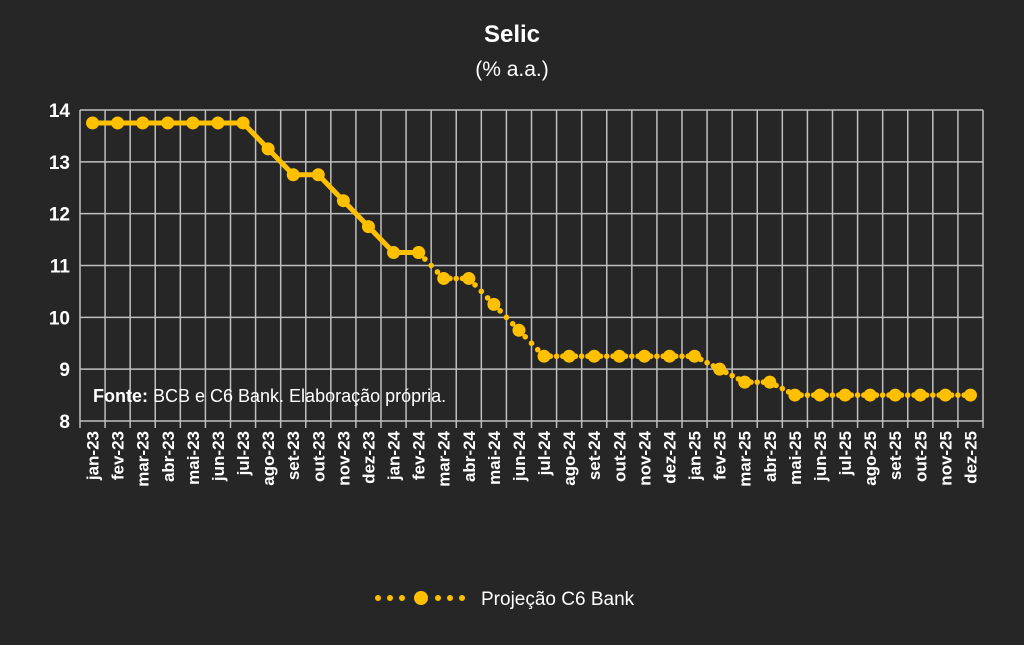 This screenshot has width=1024, height=645. Describe the element at coordinates (168, 456) in the screenshot. I see `x-tick-label: abr-23` at that location.